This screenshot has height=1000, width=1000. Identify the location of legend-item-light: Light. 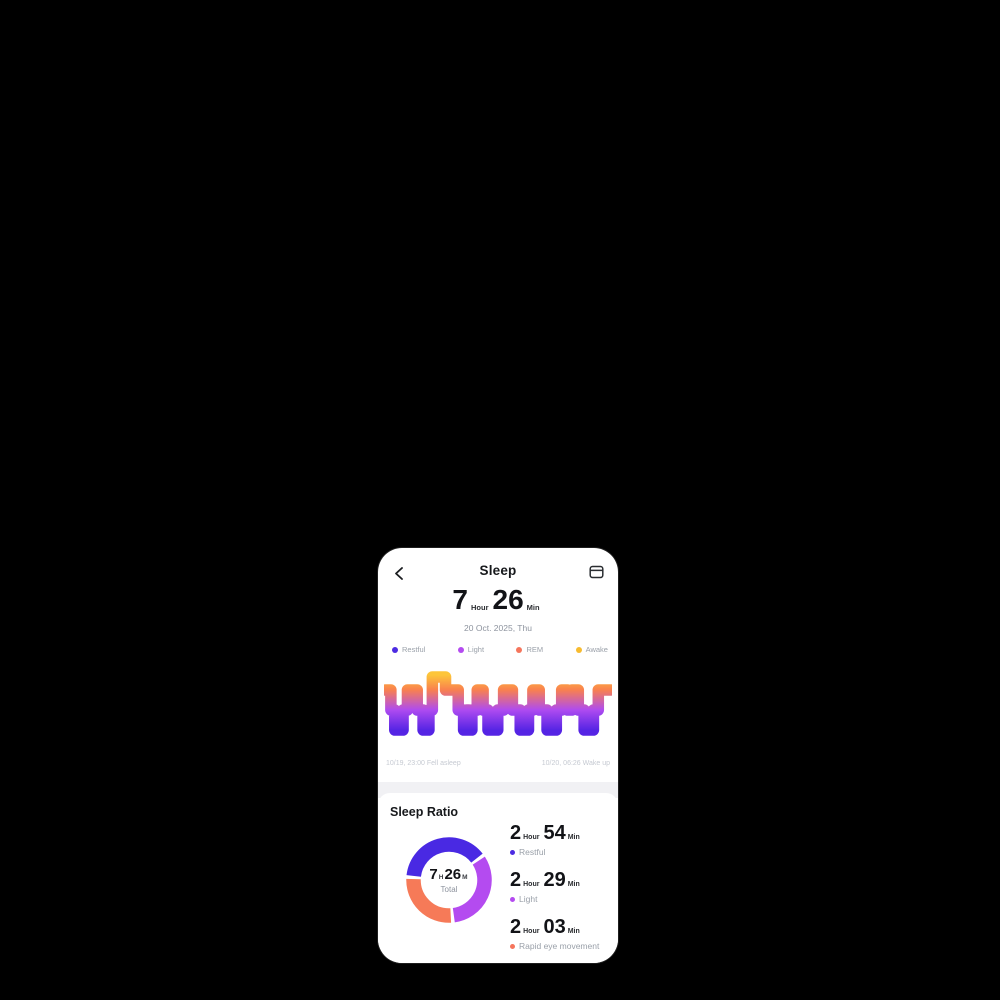
(470, 649).